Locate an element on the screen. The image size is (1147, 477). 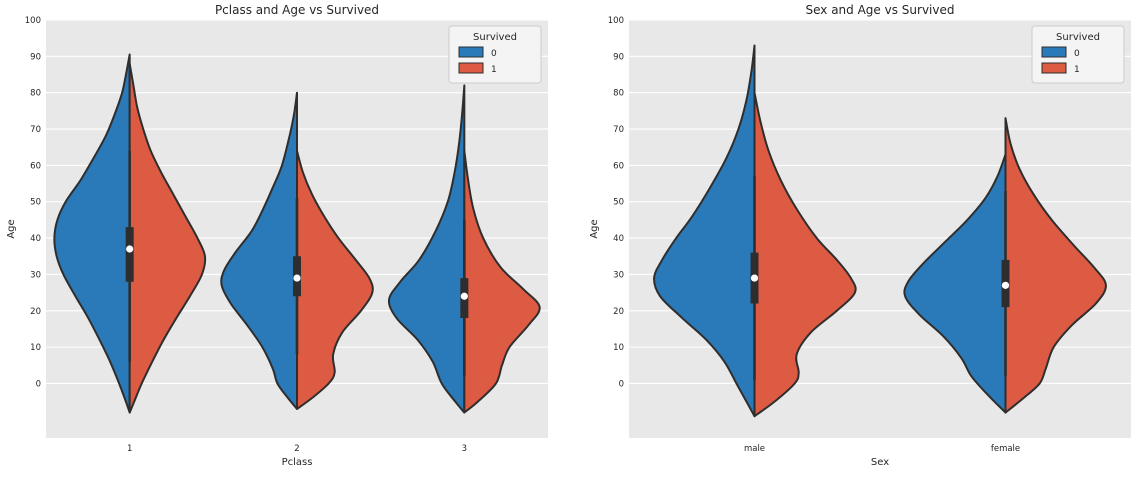
chart-title: Sex and Age vs Survived is located at coordinates (880, 10).